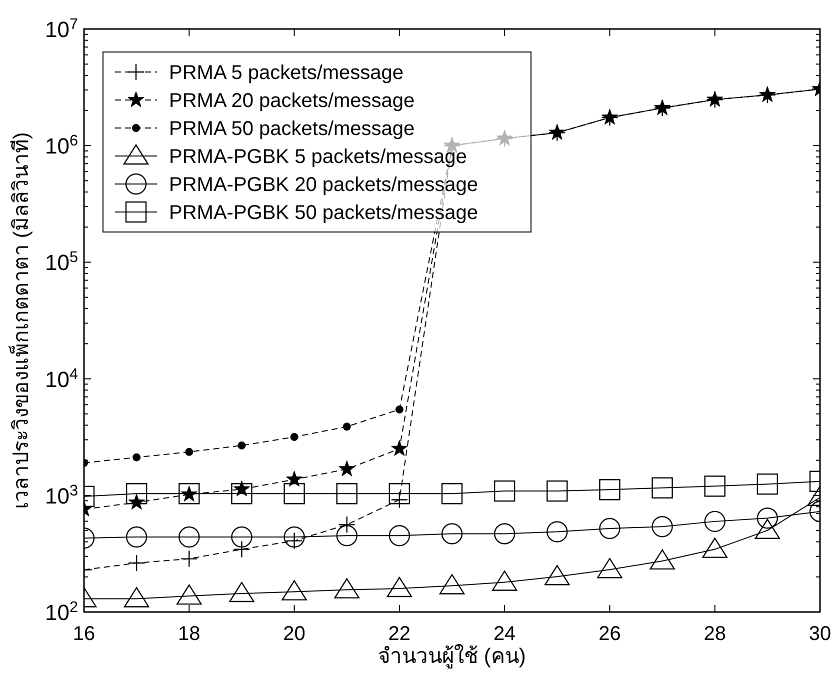 Image resolution: width=832 pixels, height=675 pixels. I want to click on x-tick-label: 28, so click(715, 634).